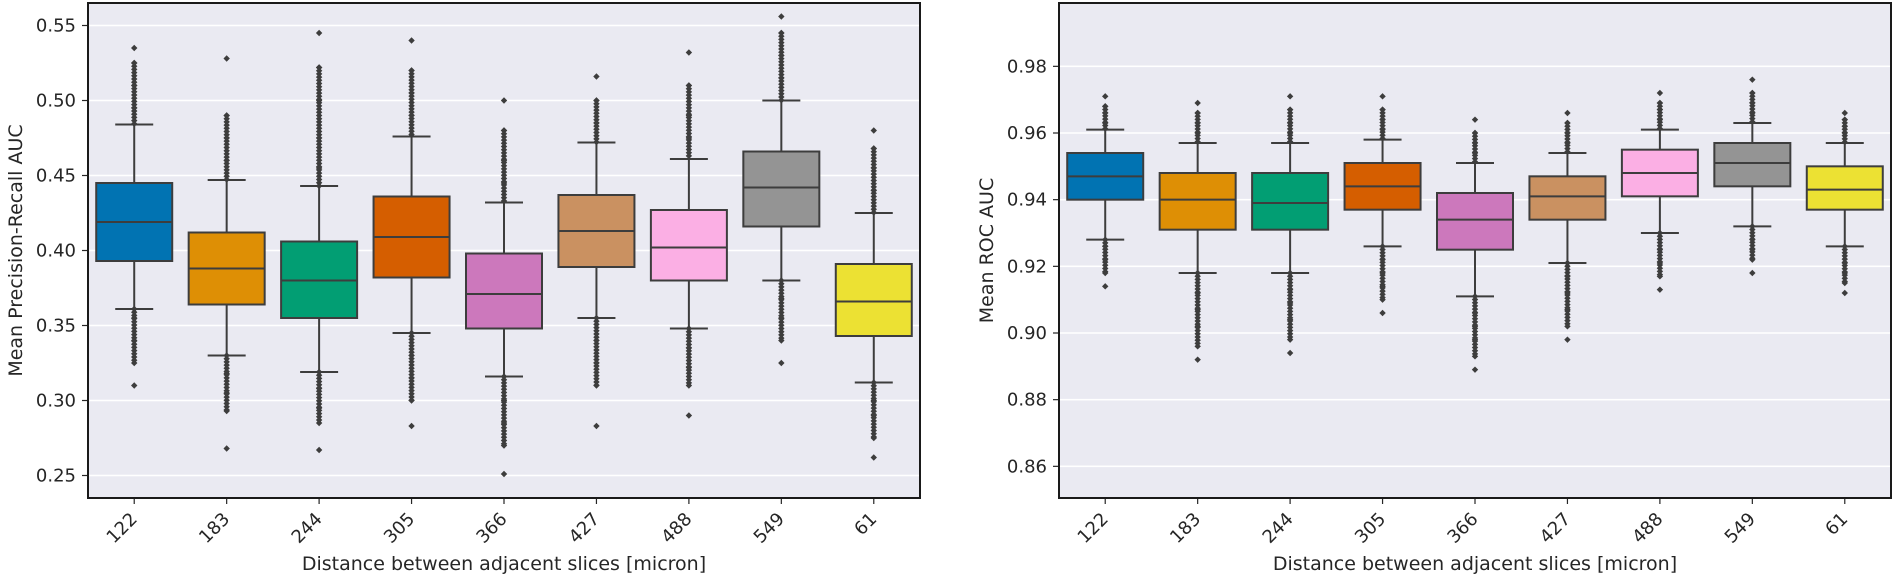 The height and width of the screenshot is (580, 1897). I want to click on x-tick-label: 122, so click(1093, 528).